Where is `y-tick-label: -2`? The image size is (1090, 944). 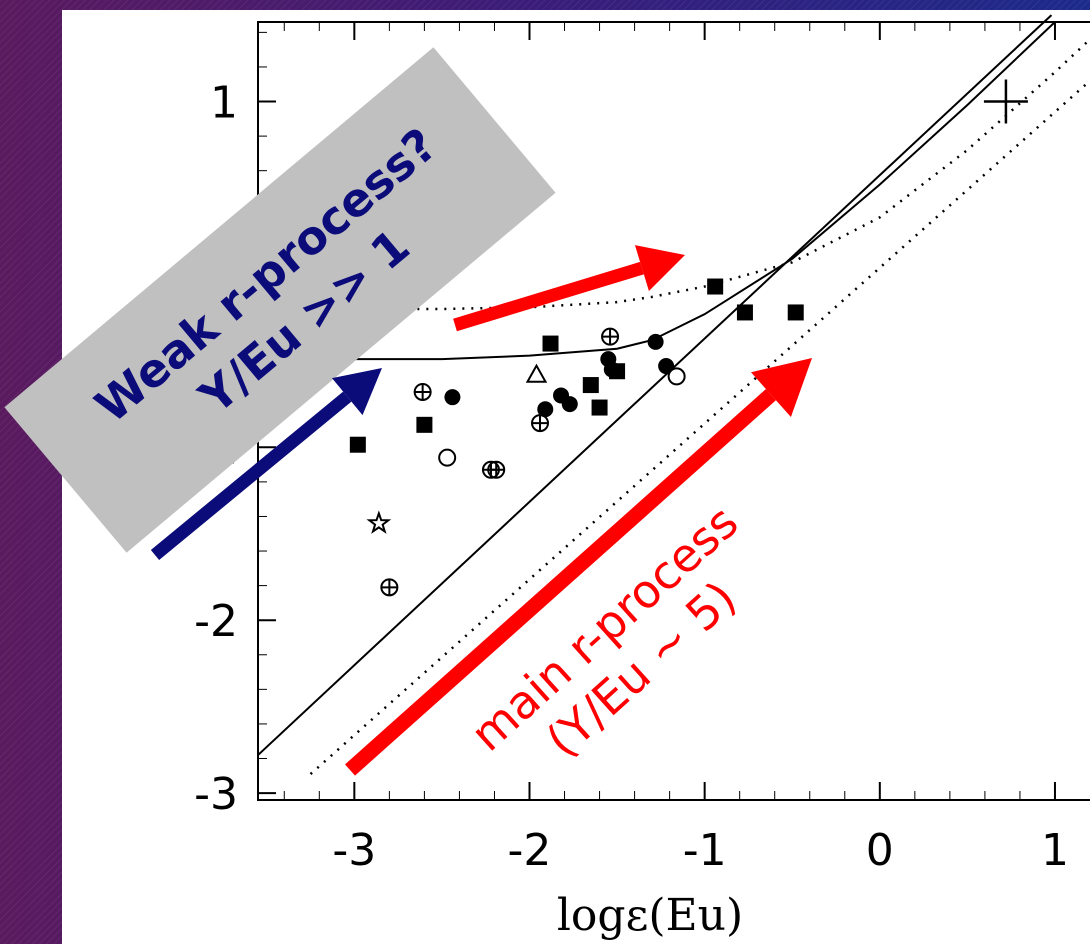 y-tick-label: -2 is located at coordinates (216, 621).